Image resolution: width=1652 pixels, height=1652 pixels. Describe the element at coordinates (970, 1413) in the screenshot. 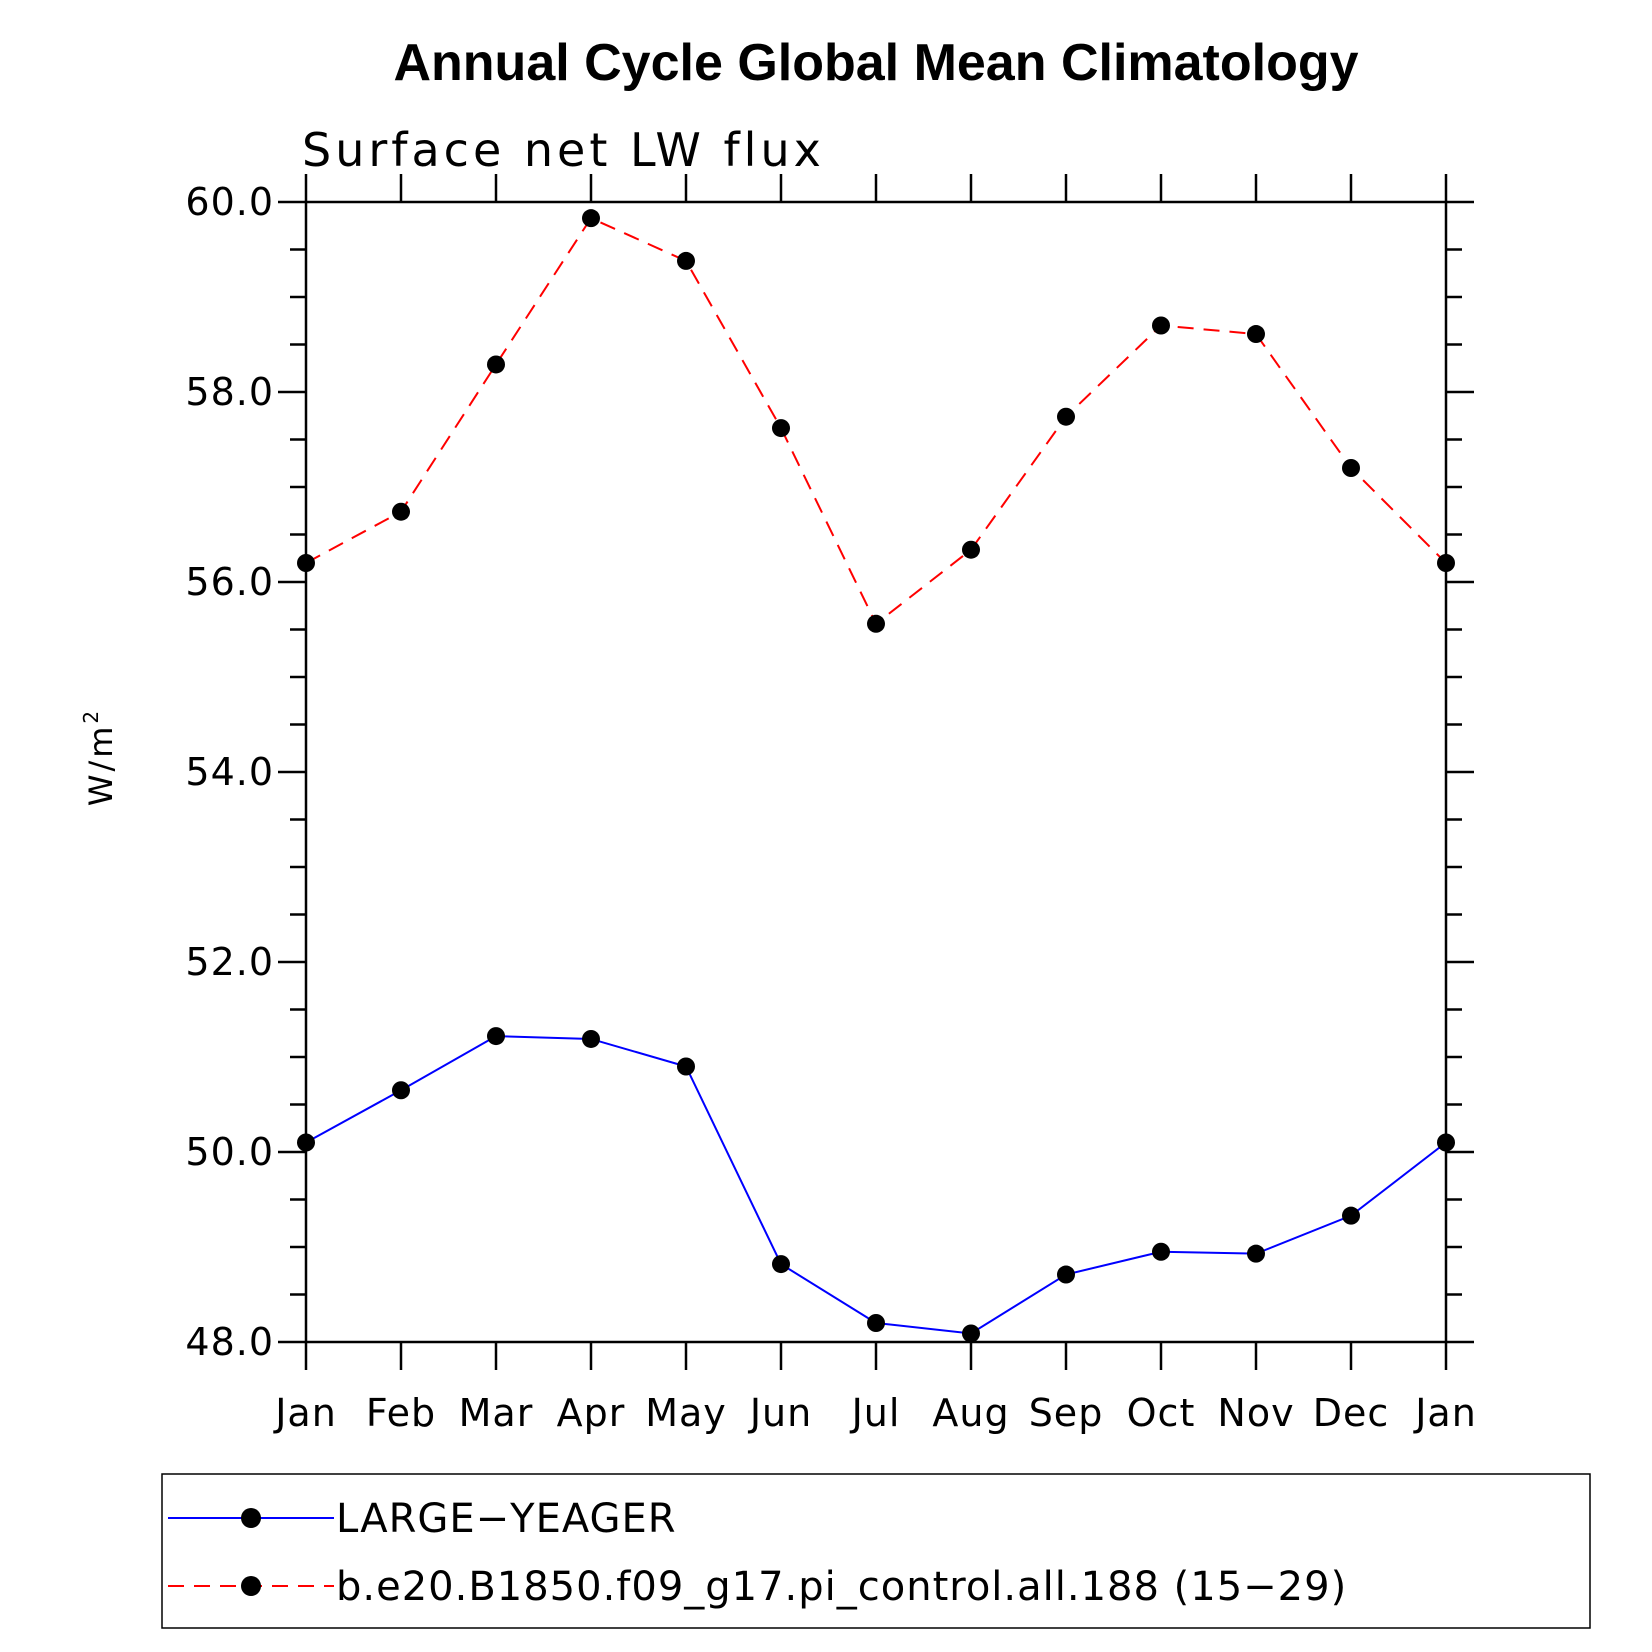

I see `x-tick-label: Aug` at that location.